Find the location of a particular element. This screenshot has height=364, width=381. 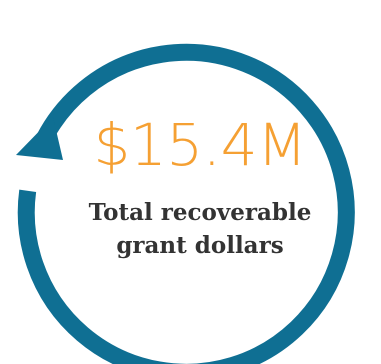

stat-caption-line1: Total recoverable is located at coordinates (200, 212).